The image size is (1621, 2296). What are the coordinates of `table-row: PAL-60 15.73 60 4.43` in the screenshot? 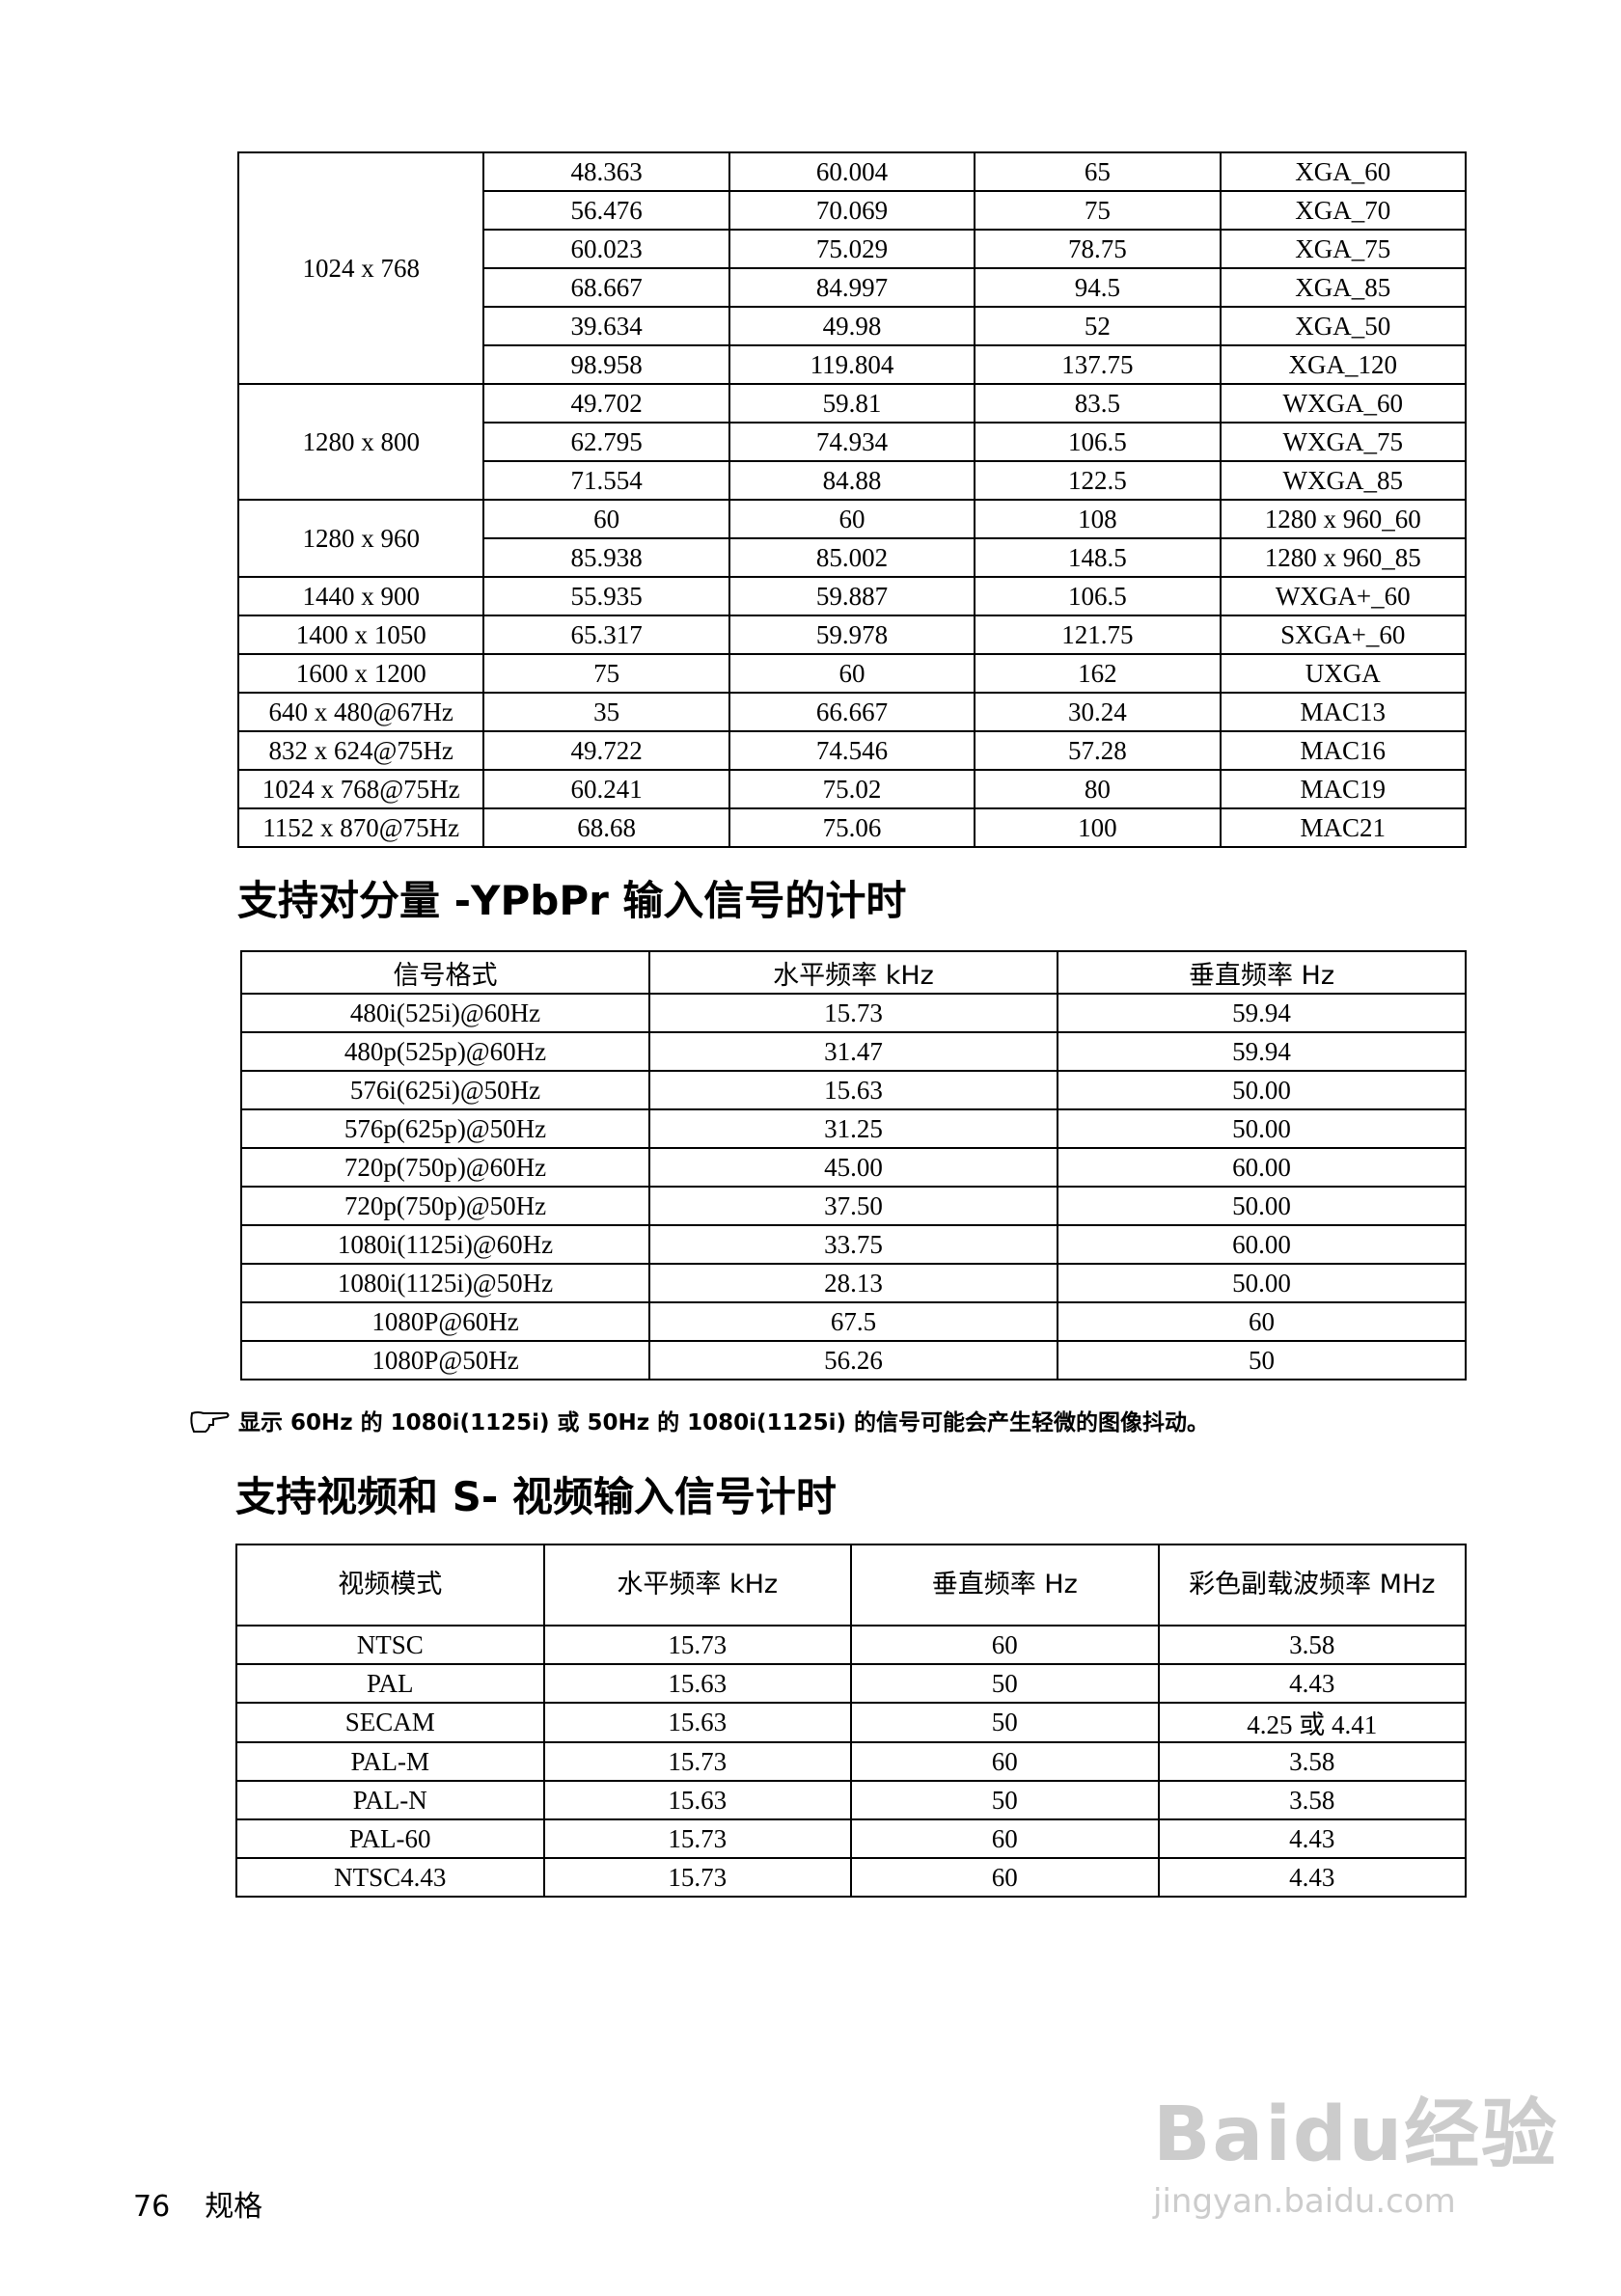 It's located at (851, 1838).